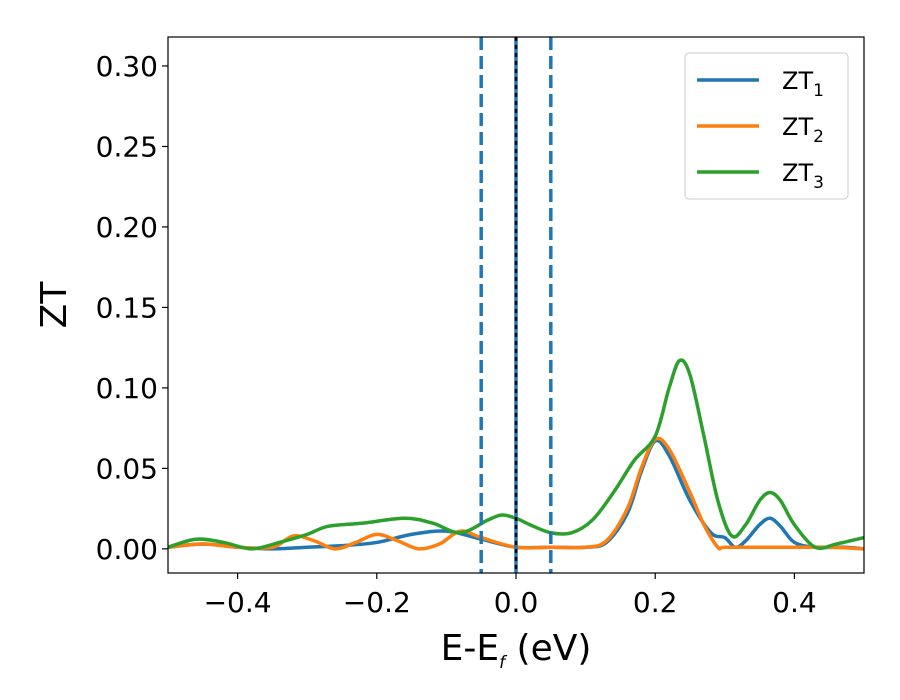 The width and height of the screenshot is (900, 700). I want to click on y-tick-label: 0.20, so click(127, 227).